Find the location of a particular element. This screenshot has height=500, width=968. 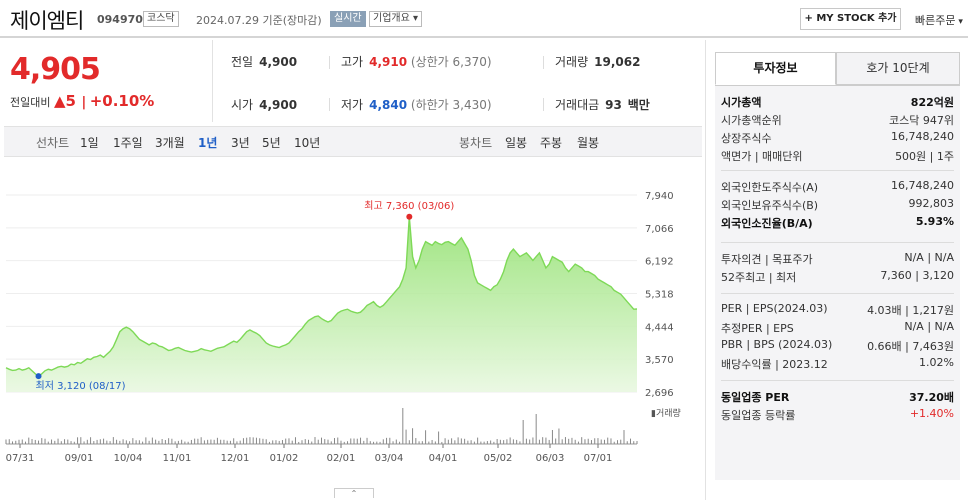

candle-daily: 일봉 is located at coordinates (516, 143).